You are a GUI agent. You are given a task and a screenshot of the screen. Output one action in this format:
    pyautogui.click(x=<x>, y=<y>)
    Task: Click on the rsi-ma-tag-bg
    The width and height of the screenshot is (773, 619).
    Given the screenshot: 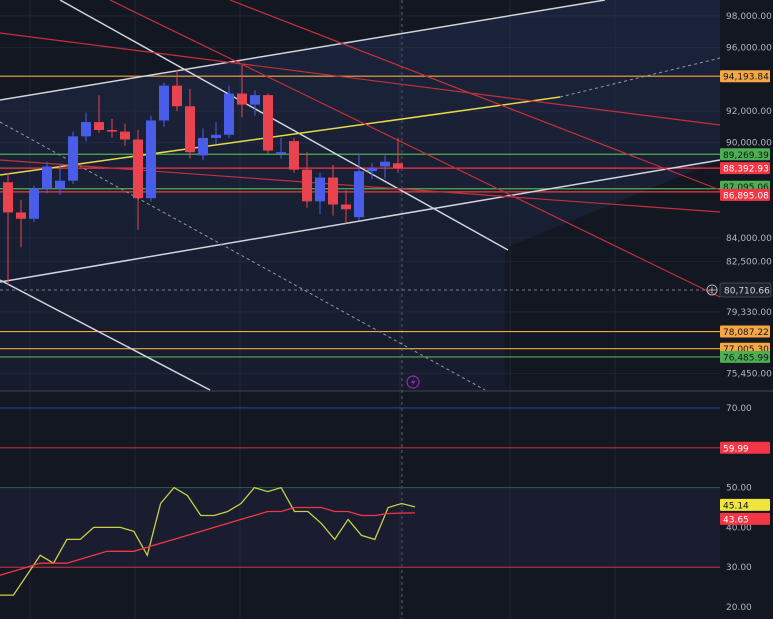 What is the action you would take?
    pyautogui.click(x=745, y=518)
    